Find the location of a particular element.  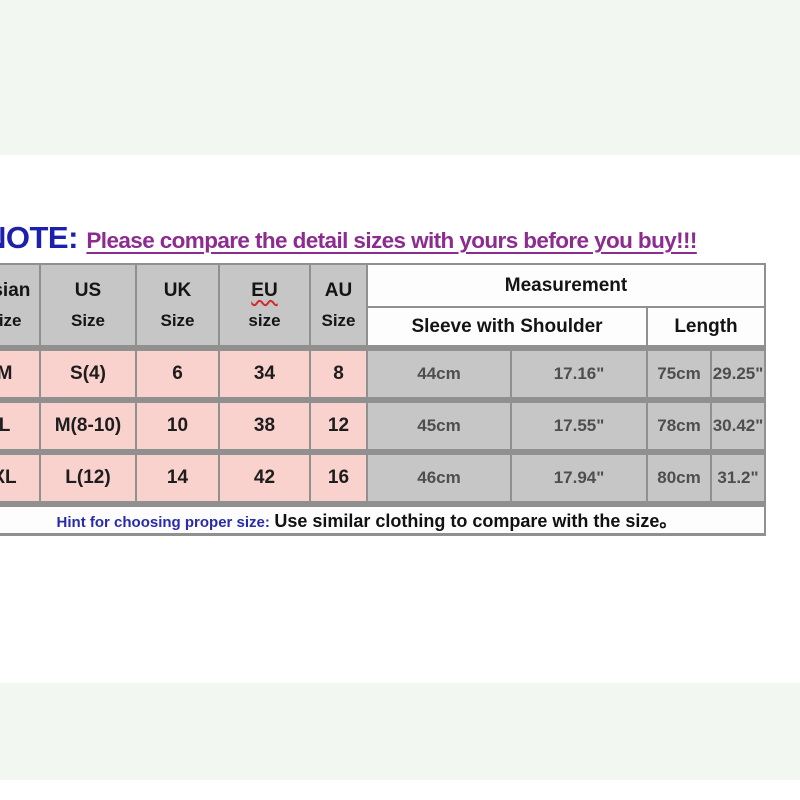

row-2-length-cm: 78cm is located at coordinates (679, 425).